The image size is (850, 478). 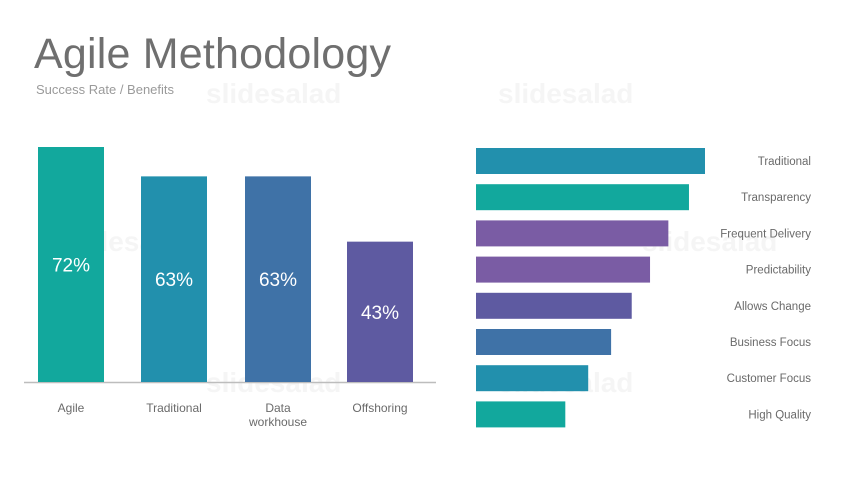 What do you see at coordinates (174, 408) in the screenshot?
I see `category-label-2: Traditional` at bounding box center [174, 408].